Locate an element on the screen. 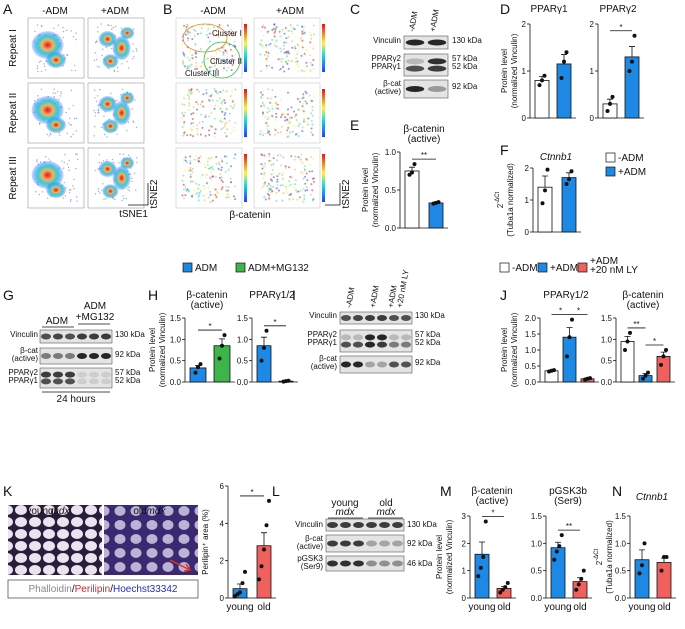  y-axis-label: (Tuba1a normalized) is located at coordinates (510, 200).